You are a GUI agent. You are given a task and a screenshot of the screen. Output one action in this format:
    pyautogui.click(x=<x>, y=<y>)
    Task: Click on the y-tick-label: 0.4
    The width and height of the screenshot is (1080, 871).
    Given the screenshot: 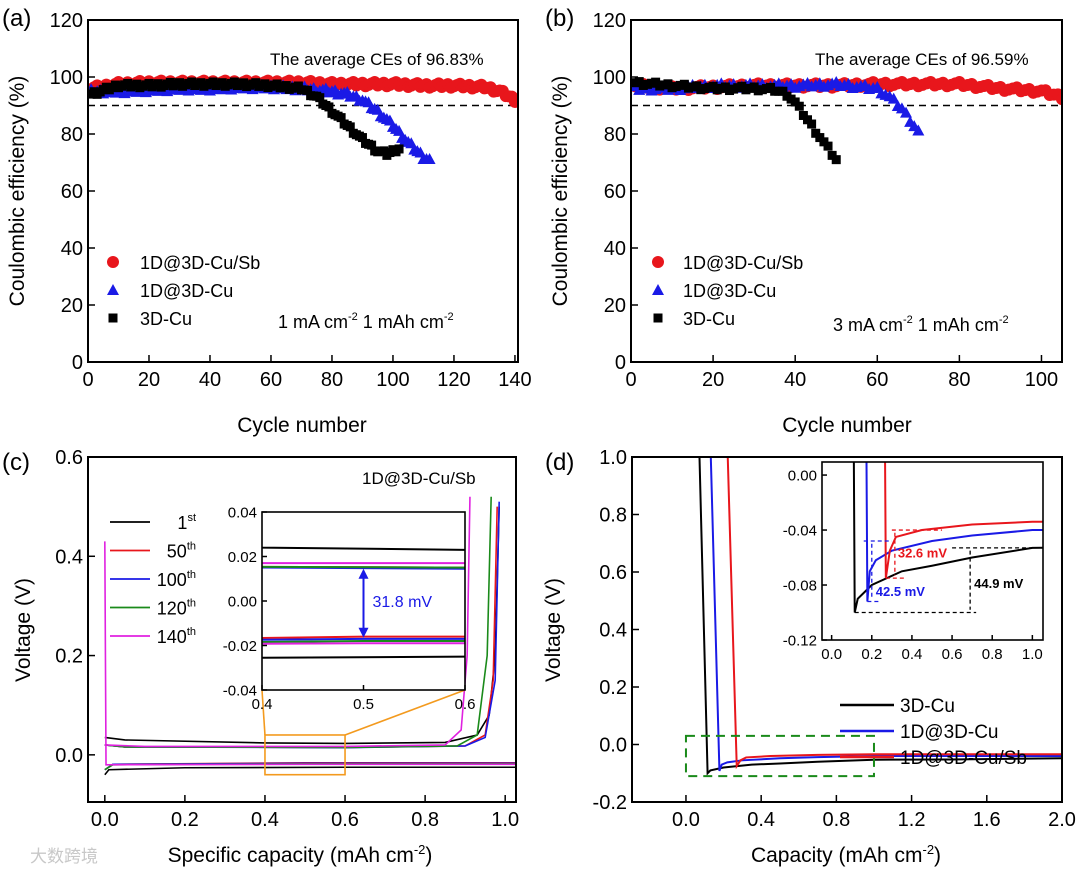 What is the action you would take?
    pyautogui.click(x=69, y=557)
    